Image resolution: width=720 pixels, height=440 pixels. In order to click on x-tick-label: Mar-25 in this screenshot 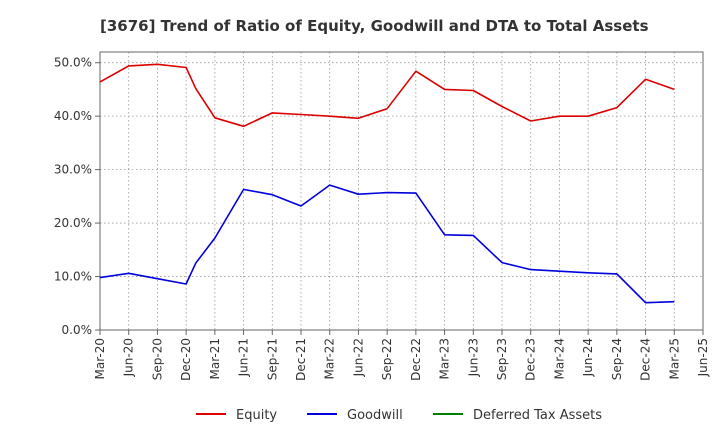, I will do `click(674, 358)`.